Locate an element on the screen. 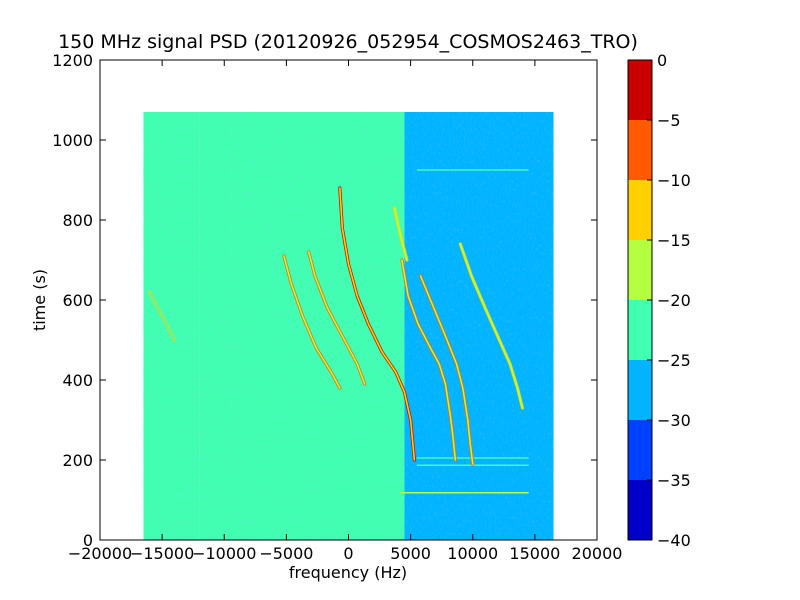 Image resolution: width=800 pixels, height=600 pixels. colorbar-tick-label: −20 is located at coordinates (674, 300).